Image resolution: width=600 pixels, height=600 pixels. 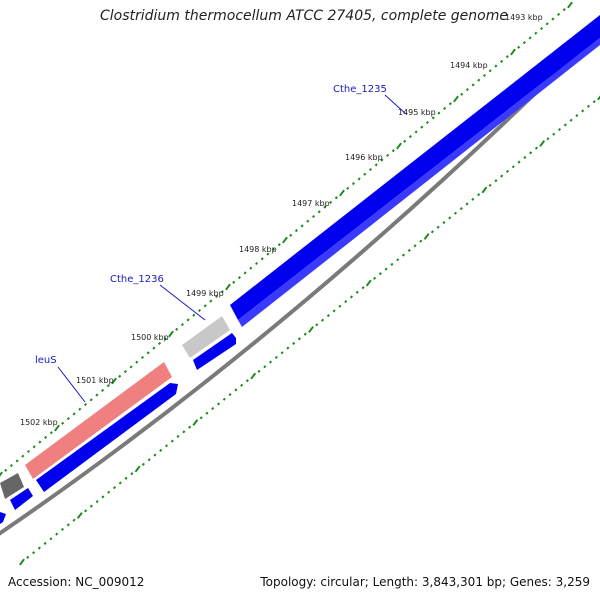 What do you see at coordinates (258, 249) in the screenshot?
I see `tick-label: 1498 kbp` at bounding box center [258, 249].